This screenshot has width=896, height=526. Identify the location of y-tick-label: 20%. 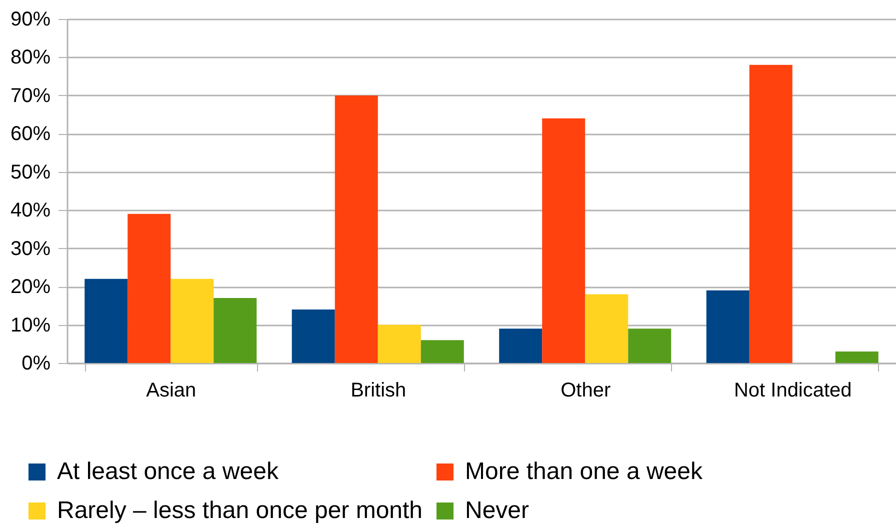
(30, 287).